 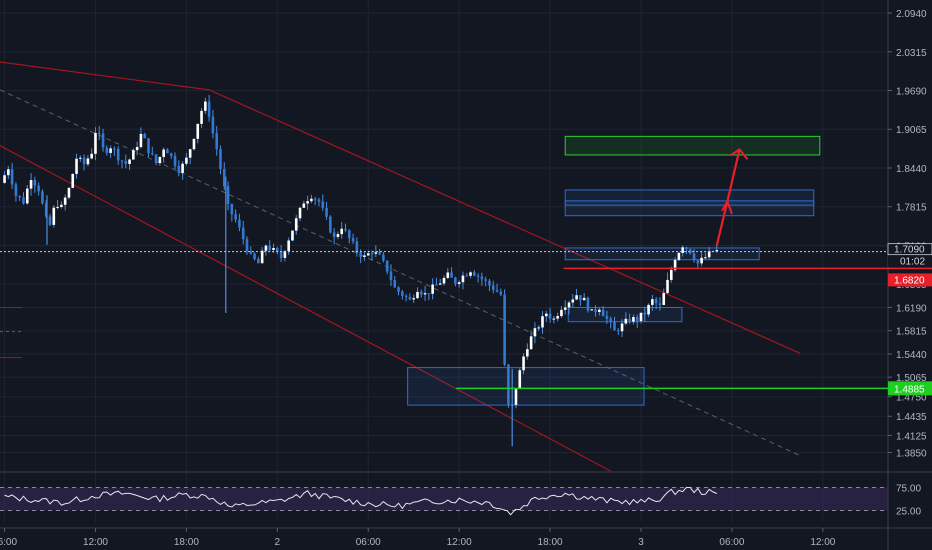 I want to click on target-zone, so click(x=692, y=145).